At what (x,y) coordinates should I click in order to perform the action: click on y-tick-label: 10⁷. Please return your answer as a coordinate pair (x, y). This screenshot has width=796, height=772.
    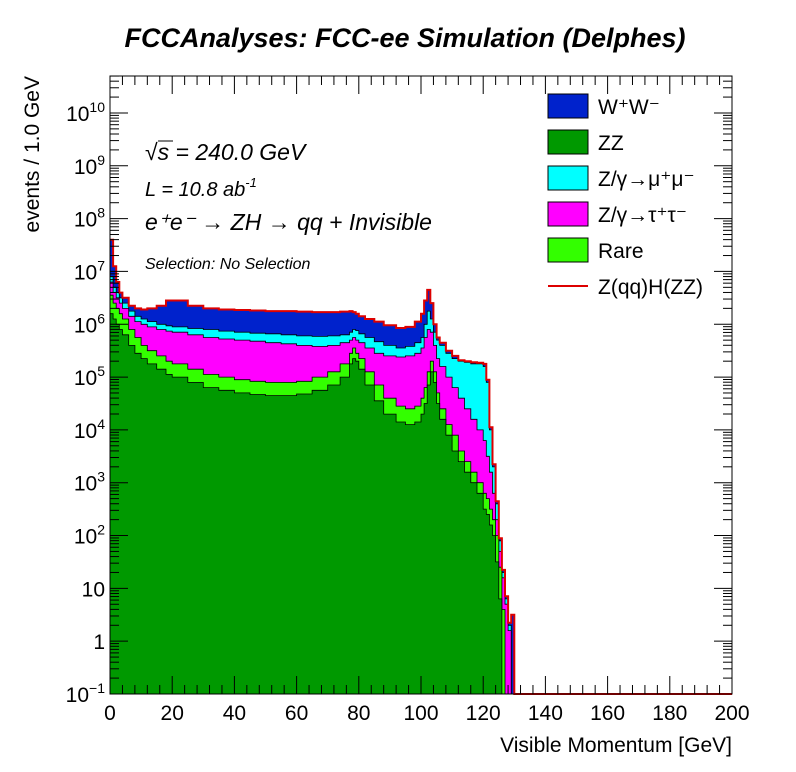
    Looking at the image, I should click on (89, 270).